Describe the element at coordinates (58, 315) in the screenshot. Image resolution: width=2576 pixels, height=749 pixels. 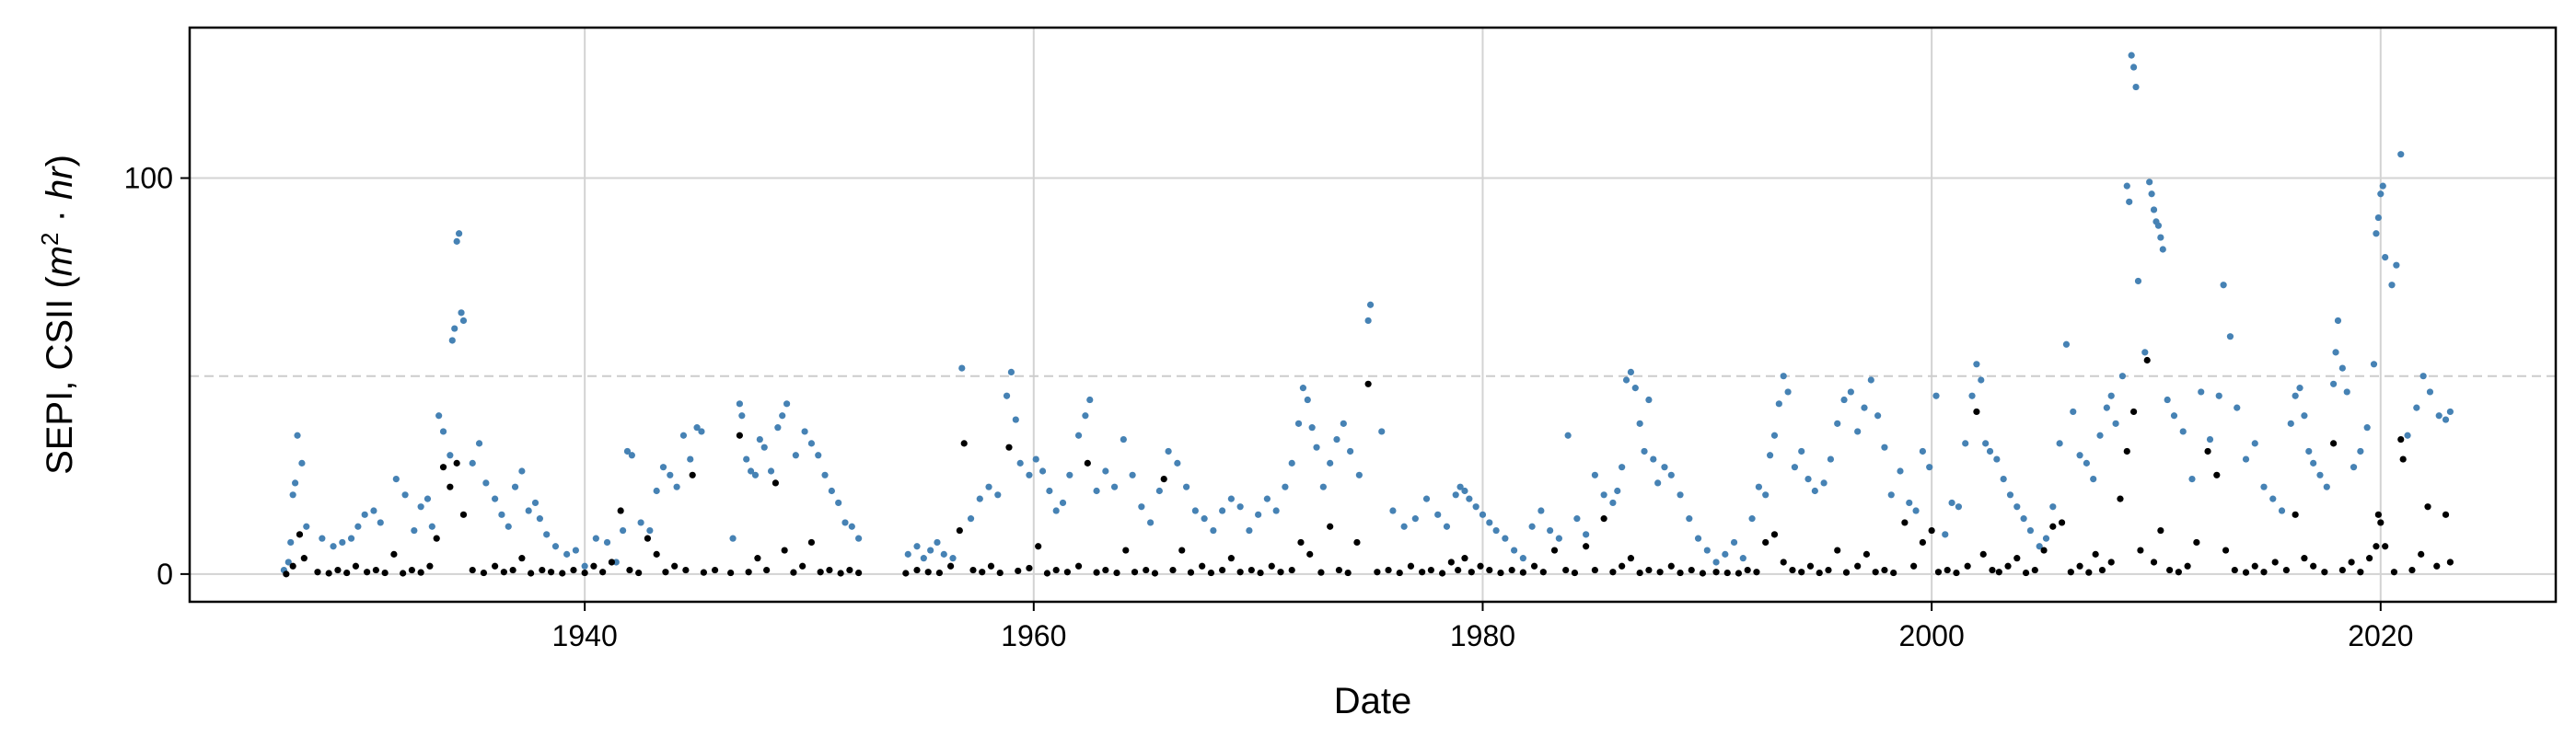
I see `y-axis-title: SEPI, CSII (m2 · hr)` at that location.